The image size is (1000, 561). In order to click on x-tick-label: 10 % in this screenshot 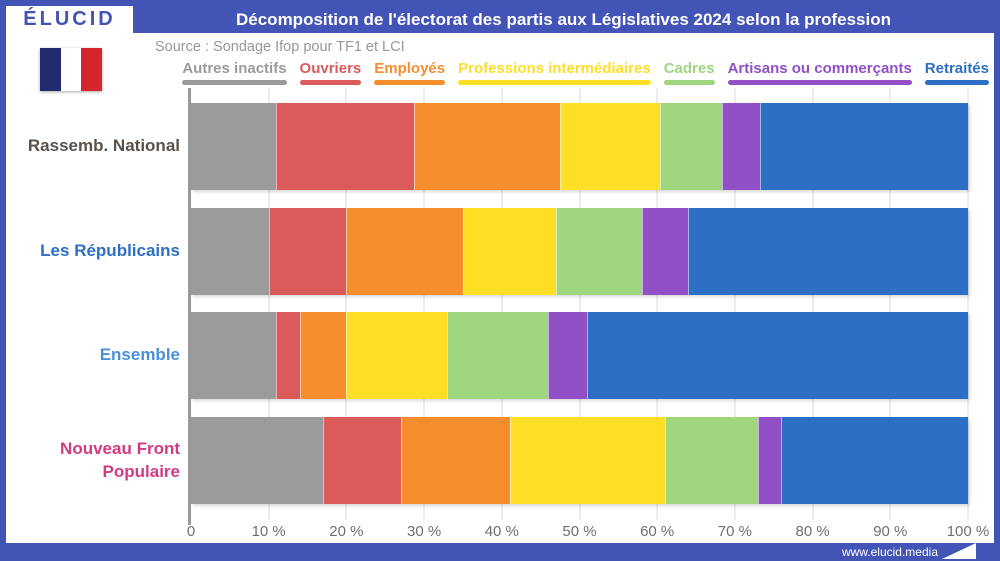, I will do `click(268, 531)`.